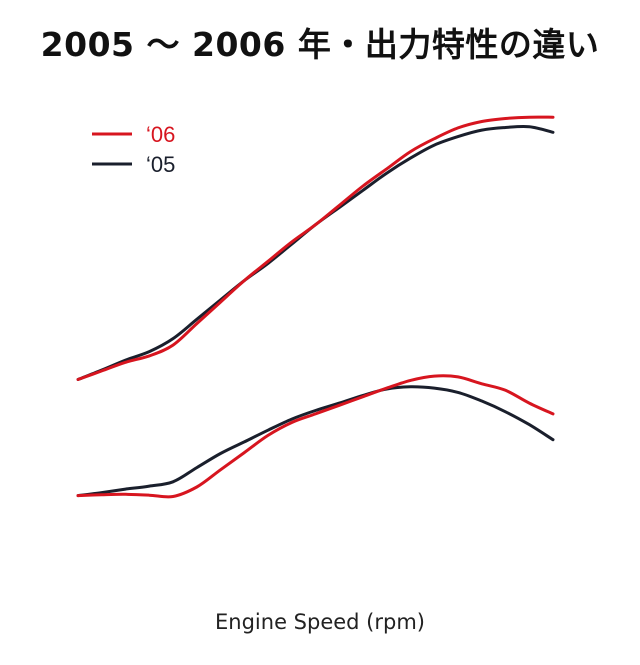 This screenshot has height=665, width=640. I want to click on x-axis-label: Engine Speed (rpm), so click(320, 622).